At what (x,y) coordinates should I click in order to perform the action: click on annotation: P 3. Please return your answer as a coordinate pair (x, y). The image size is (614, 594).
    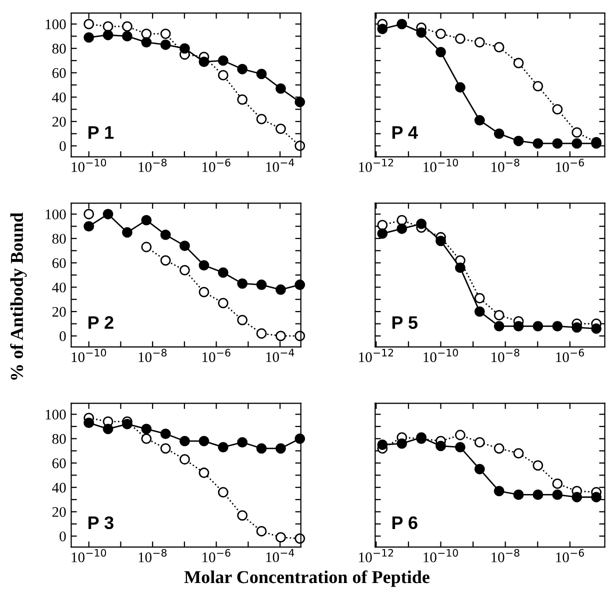
    Looking at the image, I should click on (101, 523).